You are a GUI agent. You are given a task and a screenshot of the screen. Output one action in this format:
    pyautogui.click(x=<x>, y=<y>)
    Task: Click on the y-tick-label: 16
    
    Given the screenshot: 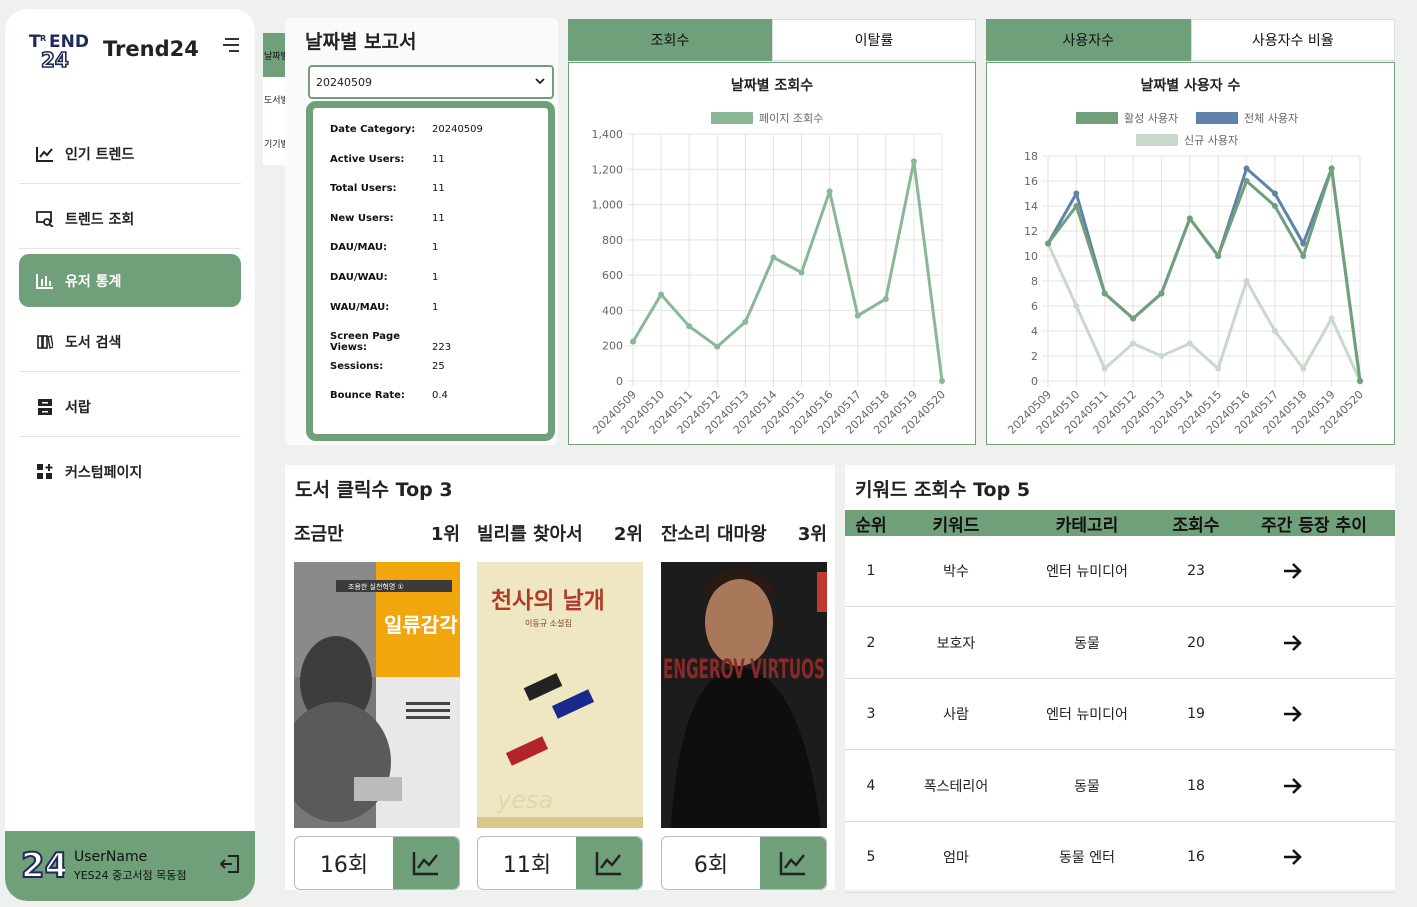 What is the action you would take?
    pyautogui.click(x=1031, y=181)
    